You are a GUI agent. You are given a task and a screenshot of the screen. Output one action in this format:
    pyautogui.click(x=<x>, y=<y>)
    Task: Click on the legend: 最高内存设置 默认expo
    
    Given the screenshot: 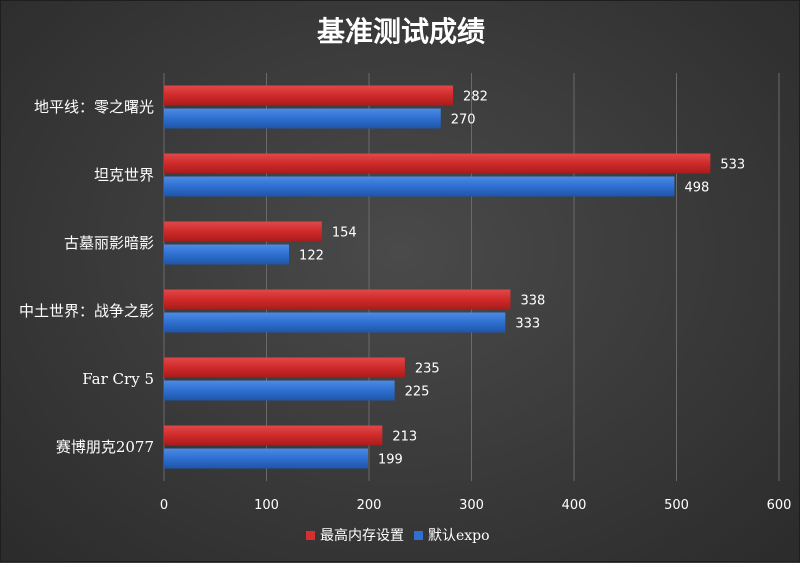 What is the action you would take?
    pyautogui.click(x=398, y=535)
    